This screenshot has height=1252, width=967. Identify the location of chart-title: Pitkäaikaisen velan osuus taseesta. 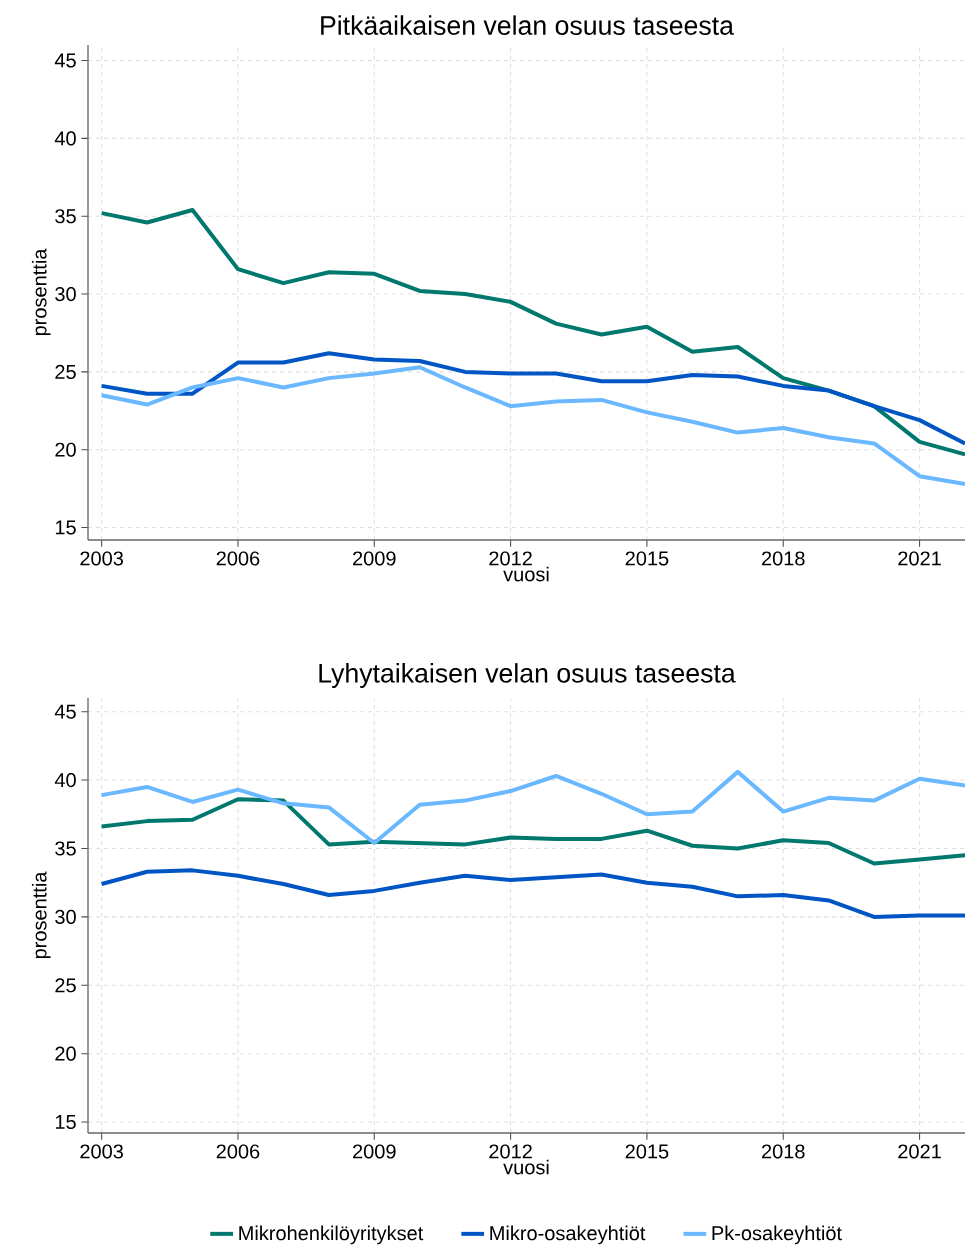
(527, 25).